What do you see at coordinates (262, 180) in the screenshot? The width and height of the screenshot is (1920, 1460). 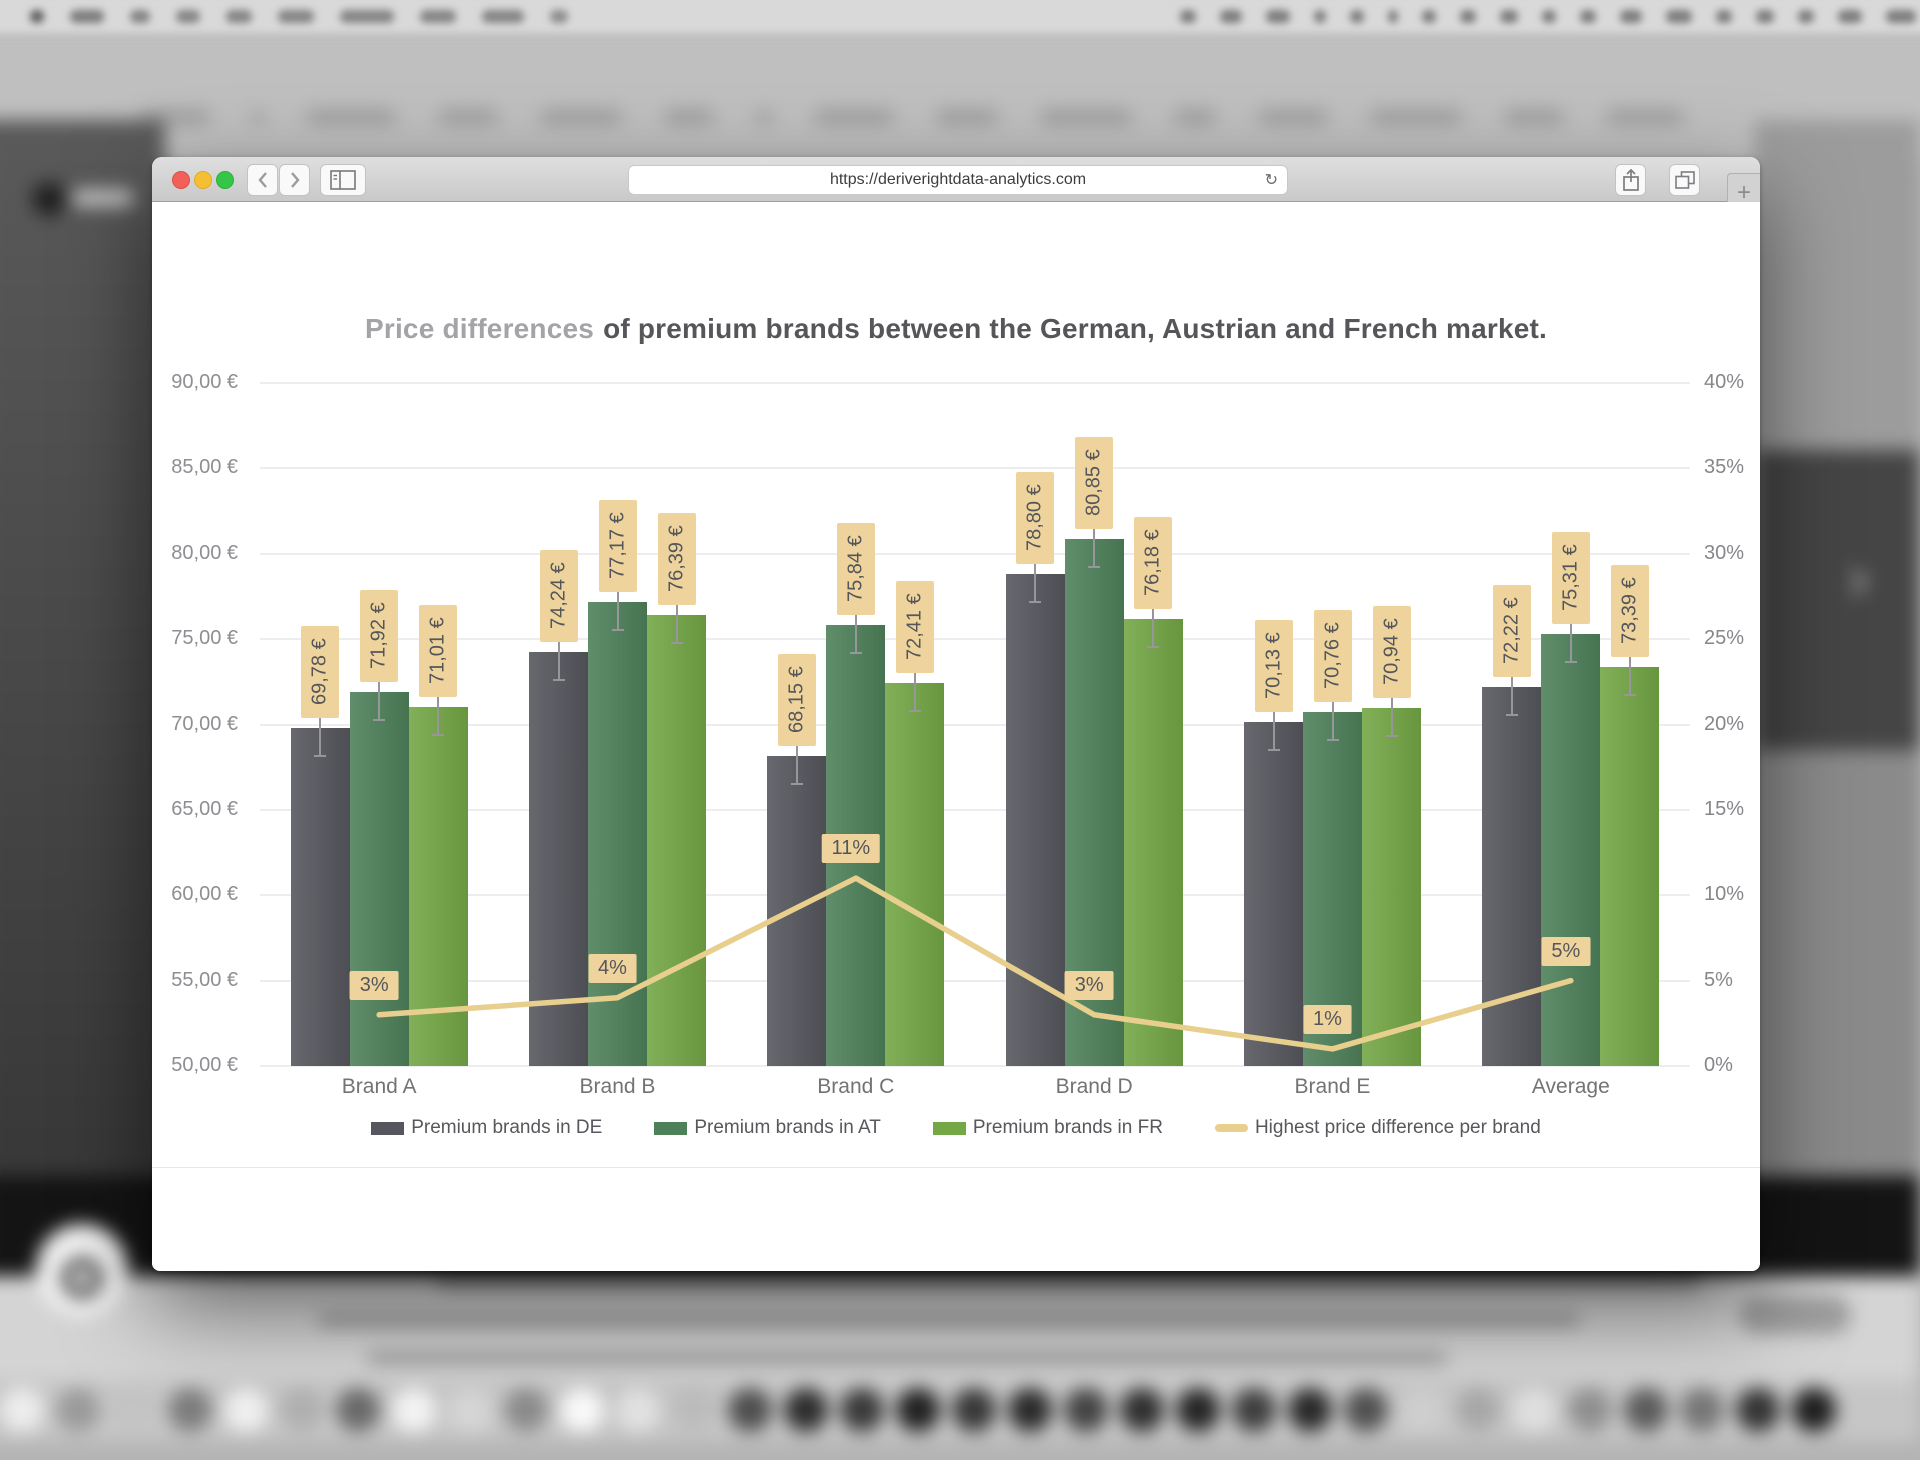 I see `back-button` at bounding box center [262, 180].